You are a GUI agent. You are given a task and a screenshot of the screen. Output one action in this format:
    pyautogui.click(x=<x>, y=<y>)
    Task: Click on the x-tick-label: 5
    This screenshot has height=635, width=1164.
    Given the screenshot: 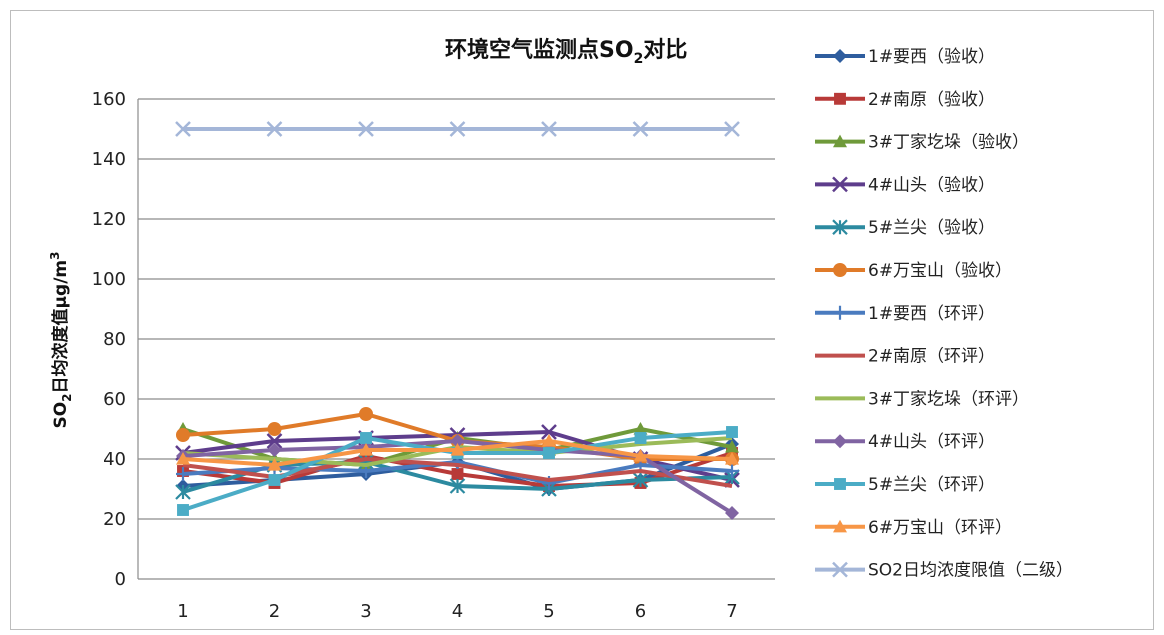 What is the action you would take?
    pyautogui.click(x=548, y=611)
    